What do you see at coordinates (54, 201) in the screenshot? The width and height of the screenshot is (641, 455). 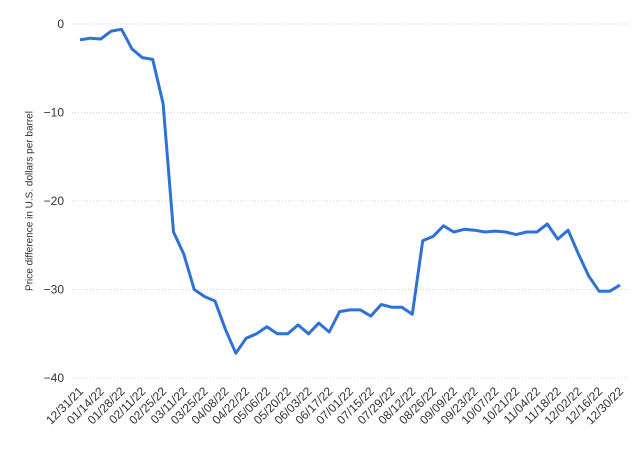 I see `y-tick-label: −20` at bounding box center [54, 201].